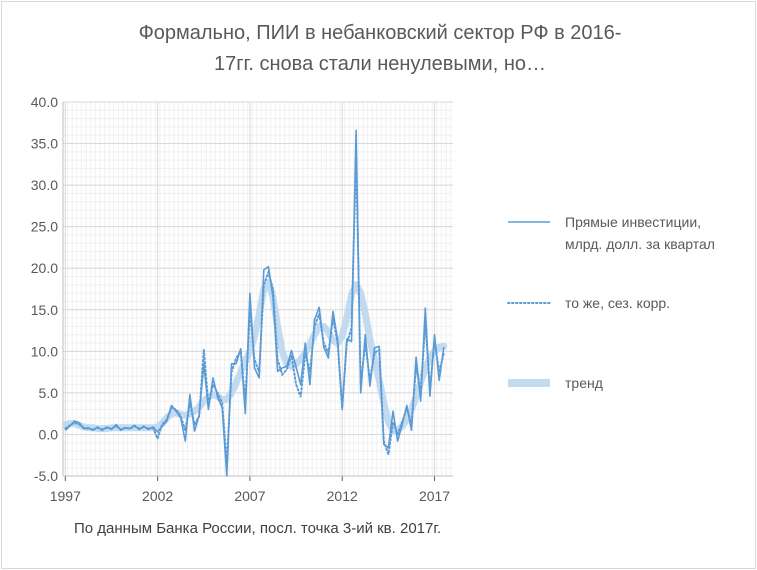  I want to click on x-axis-tick-labels: 1997 2002 2007 2012 2017, so click(250, 496).